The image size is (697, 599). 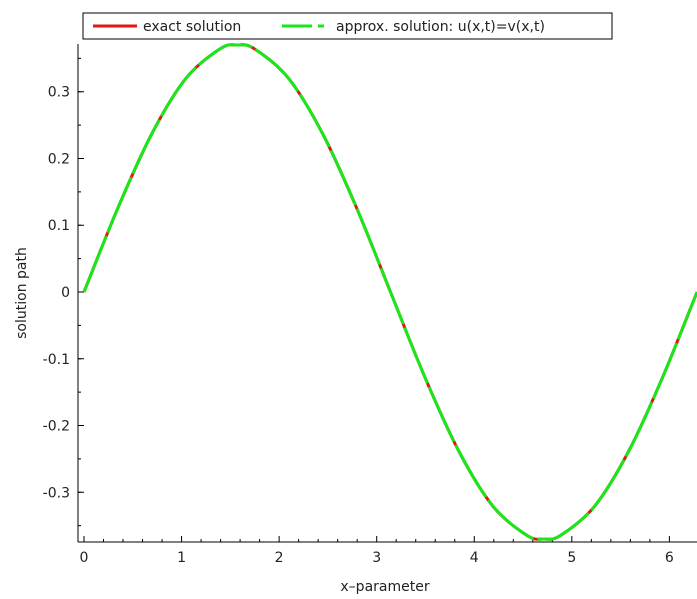 What do you see at coordinates (22, 293) in the screenshot?
I see `y-axis-label: solution path` at bounding box center [22, 293].